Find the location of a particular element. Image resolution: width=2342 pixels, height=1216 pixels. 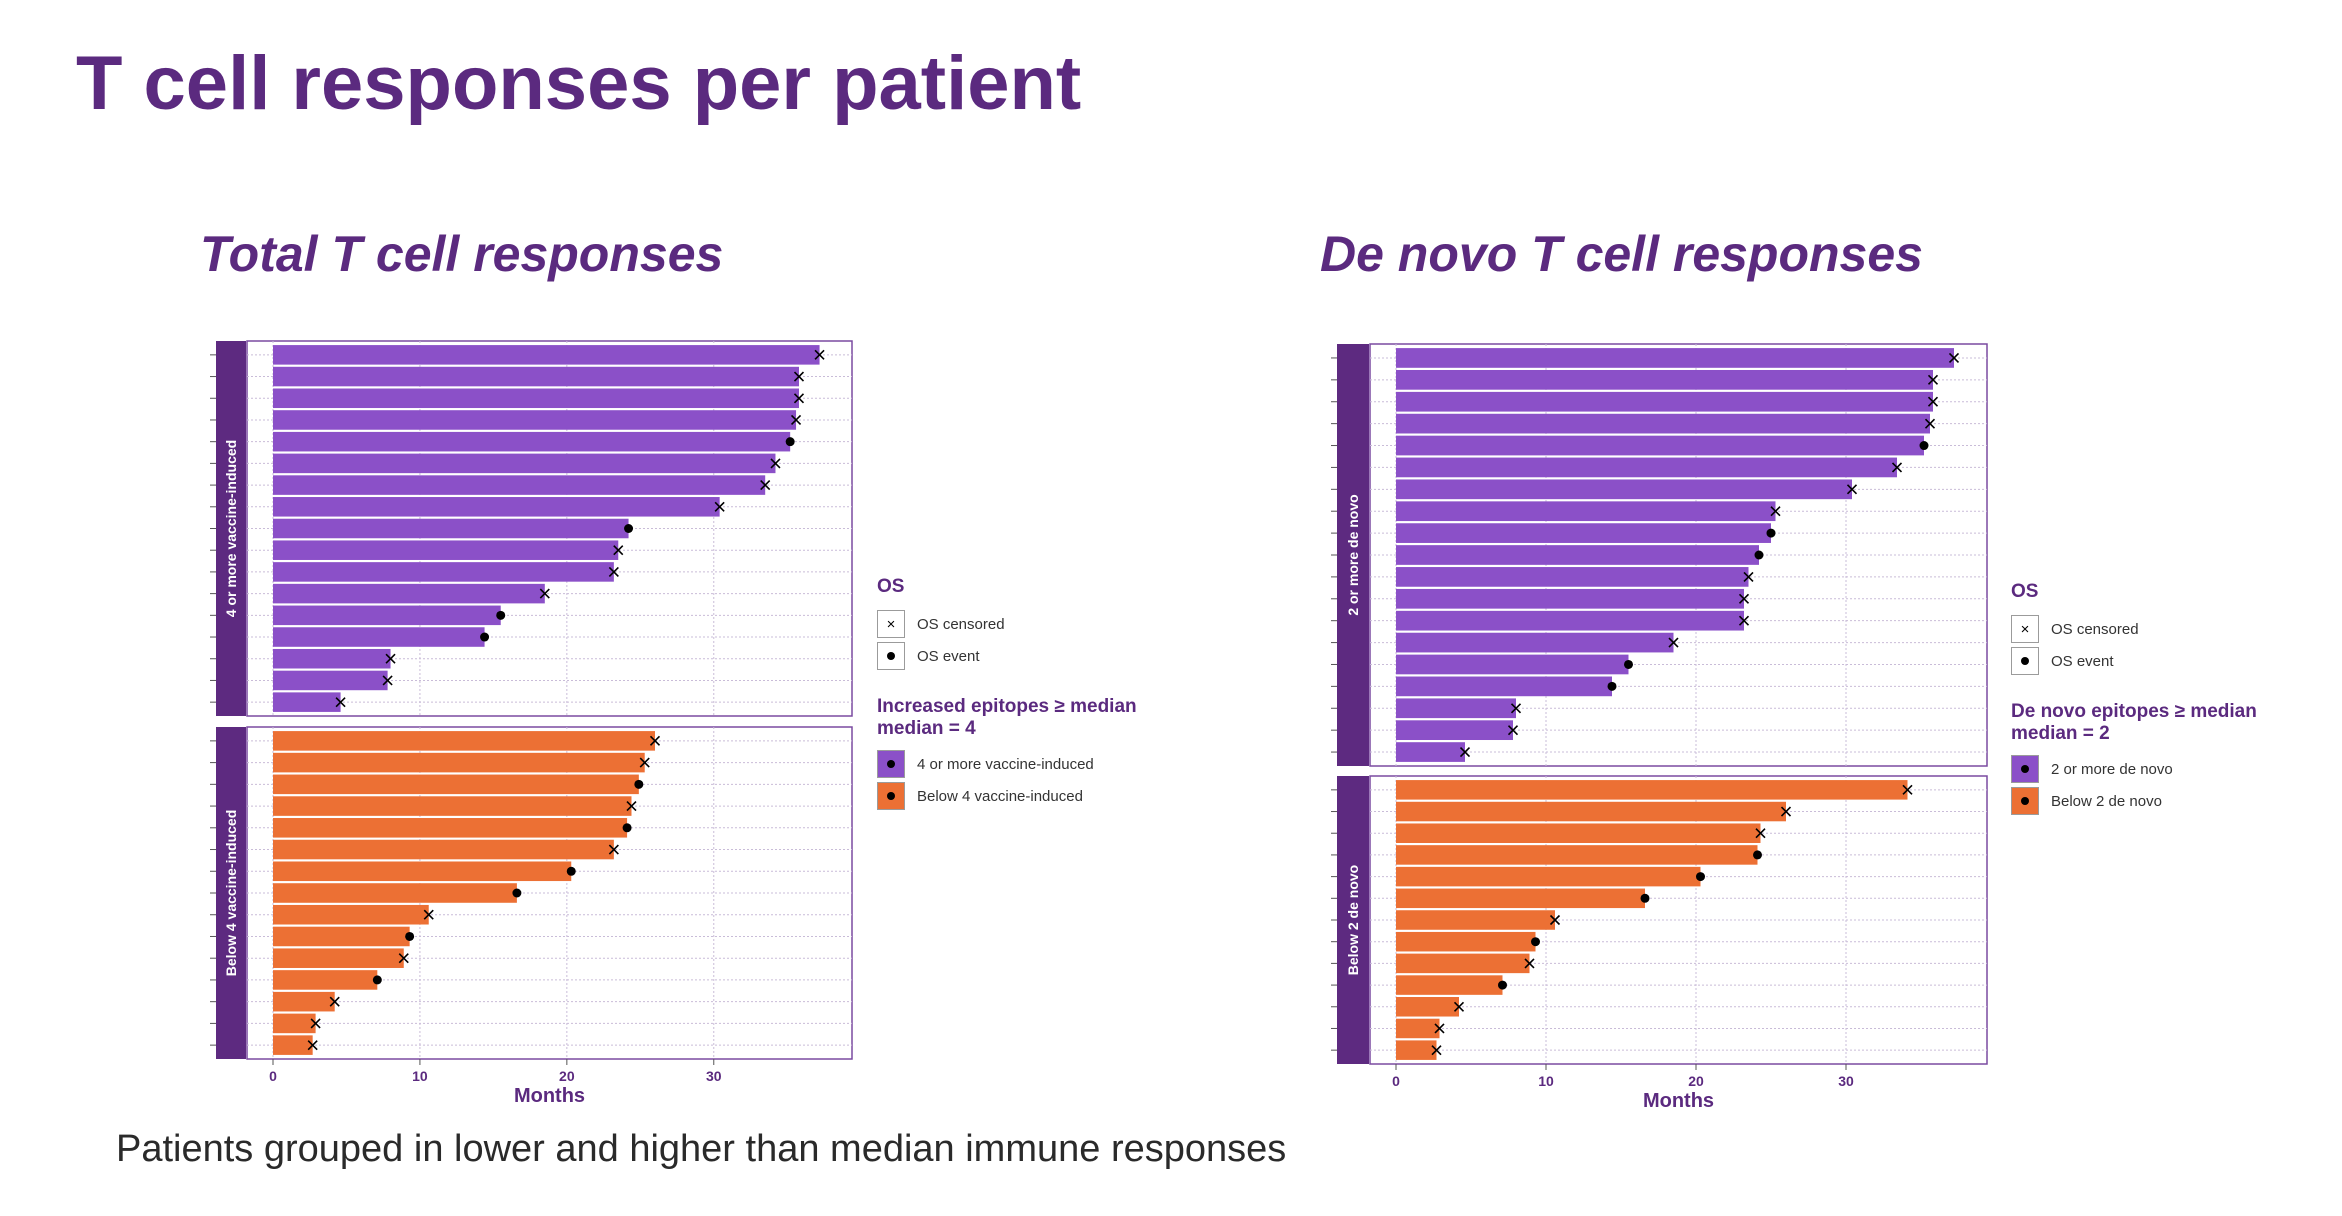

group-legend-title: Increased epitopes ≥ median median = 4 is located at coordinates (1007, 717).